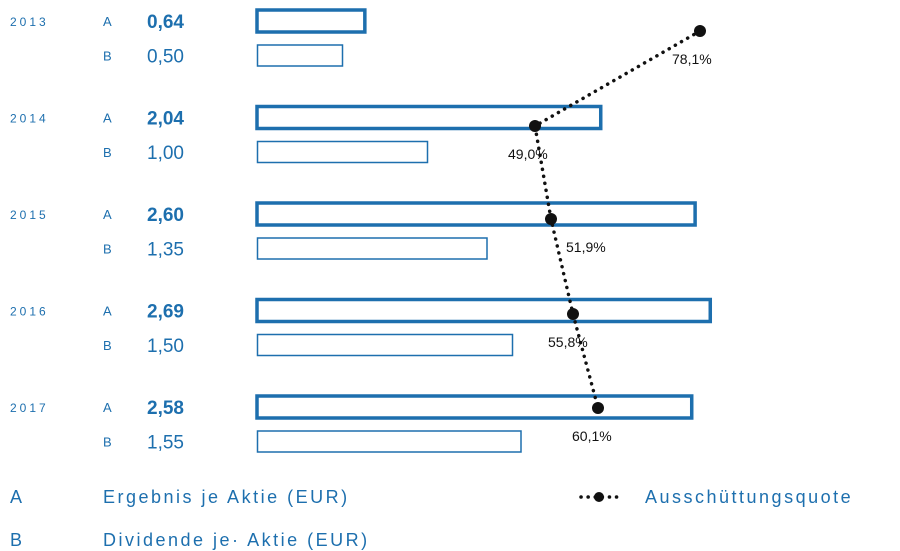 This screenshot has height=551, width=900. Describe the element at coordinates (165, 250) in the screenshot. I see `data-label-b: 1,35` at that location.